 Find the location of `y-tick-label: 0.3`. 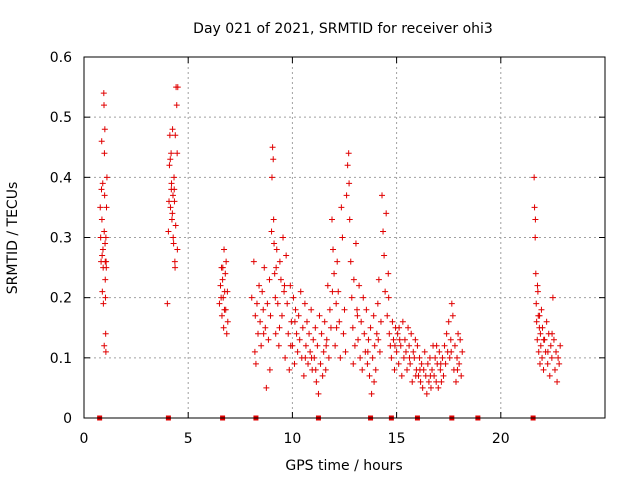

y-tick-label: 0.3 is located at coordinates (61, 239).